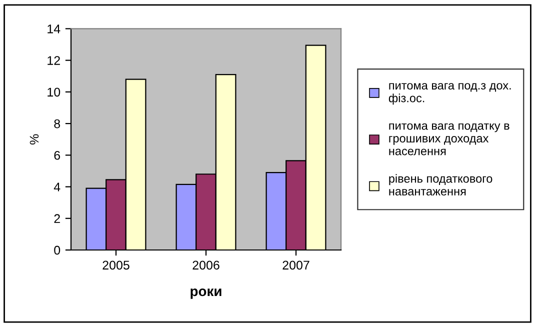 The image size is (535, 327). I want to click on y-tick-label: 0, so click(57, 250).